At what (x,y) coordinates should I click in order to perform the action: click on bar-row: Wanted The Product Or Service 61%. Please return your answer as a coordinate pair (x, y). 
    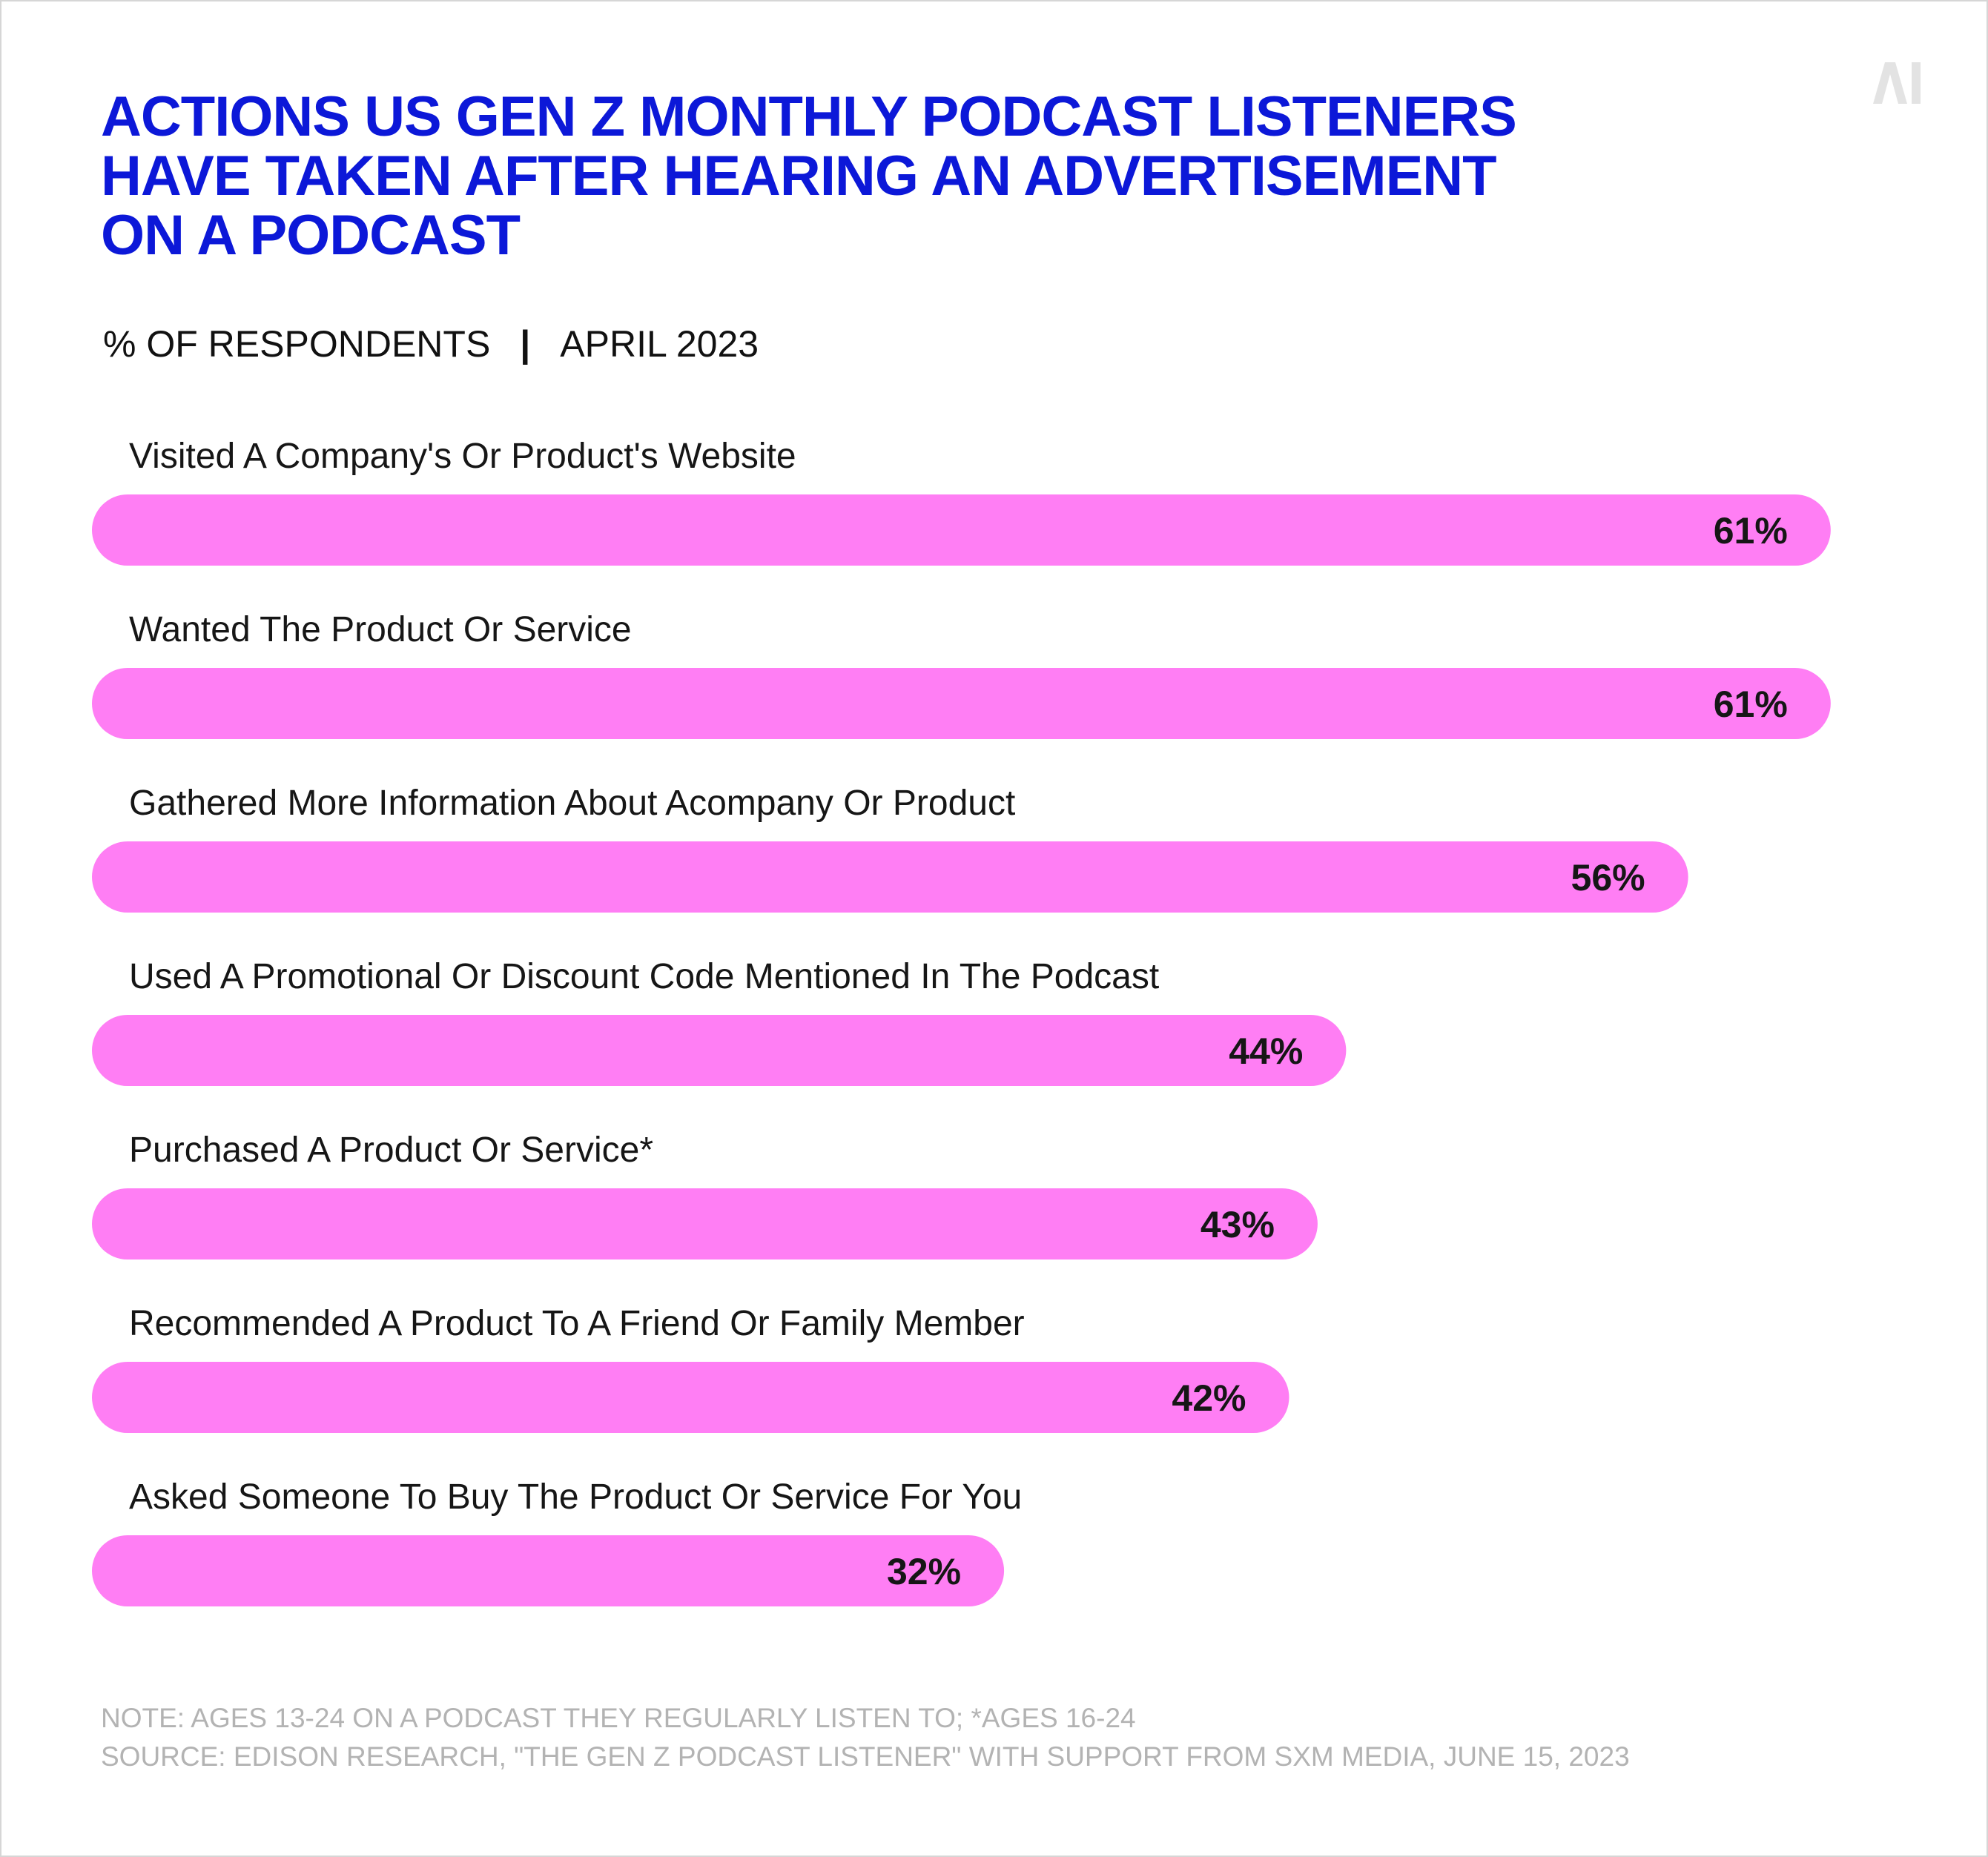
    Looking at the image, I should click on (962, 675).